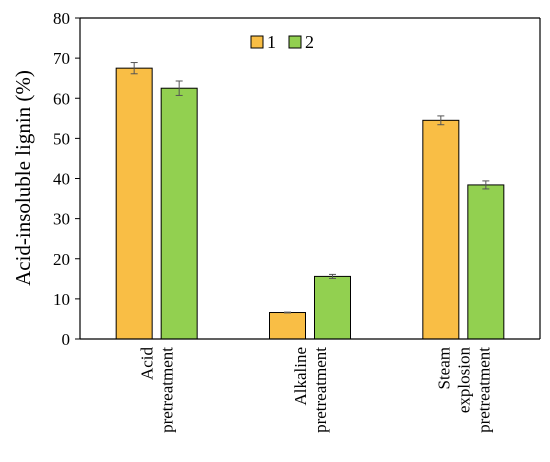 The image size is (550, 462). Describe the element at coordinates (271, 42) in the screenshot. I see `legend-label: 1` at that location.